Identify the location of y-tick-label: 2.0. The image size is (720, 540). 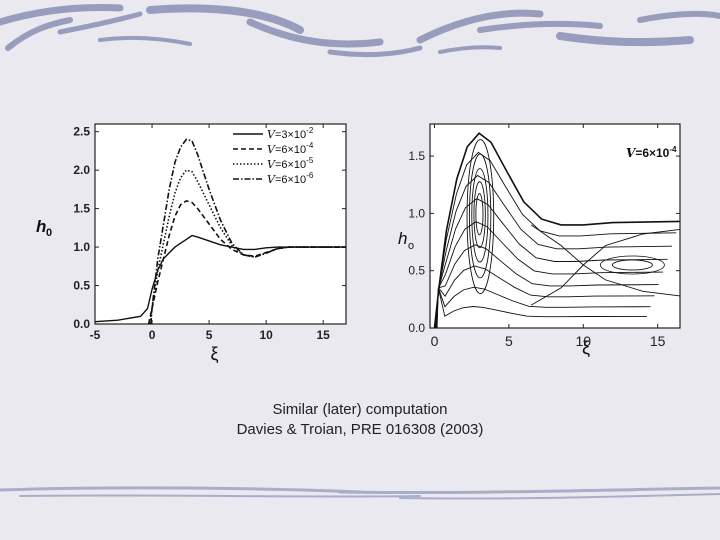
(81, 170).